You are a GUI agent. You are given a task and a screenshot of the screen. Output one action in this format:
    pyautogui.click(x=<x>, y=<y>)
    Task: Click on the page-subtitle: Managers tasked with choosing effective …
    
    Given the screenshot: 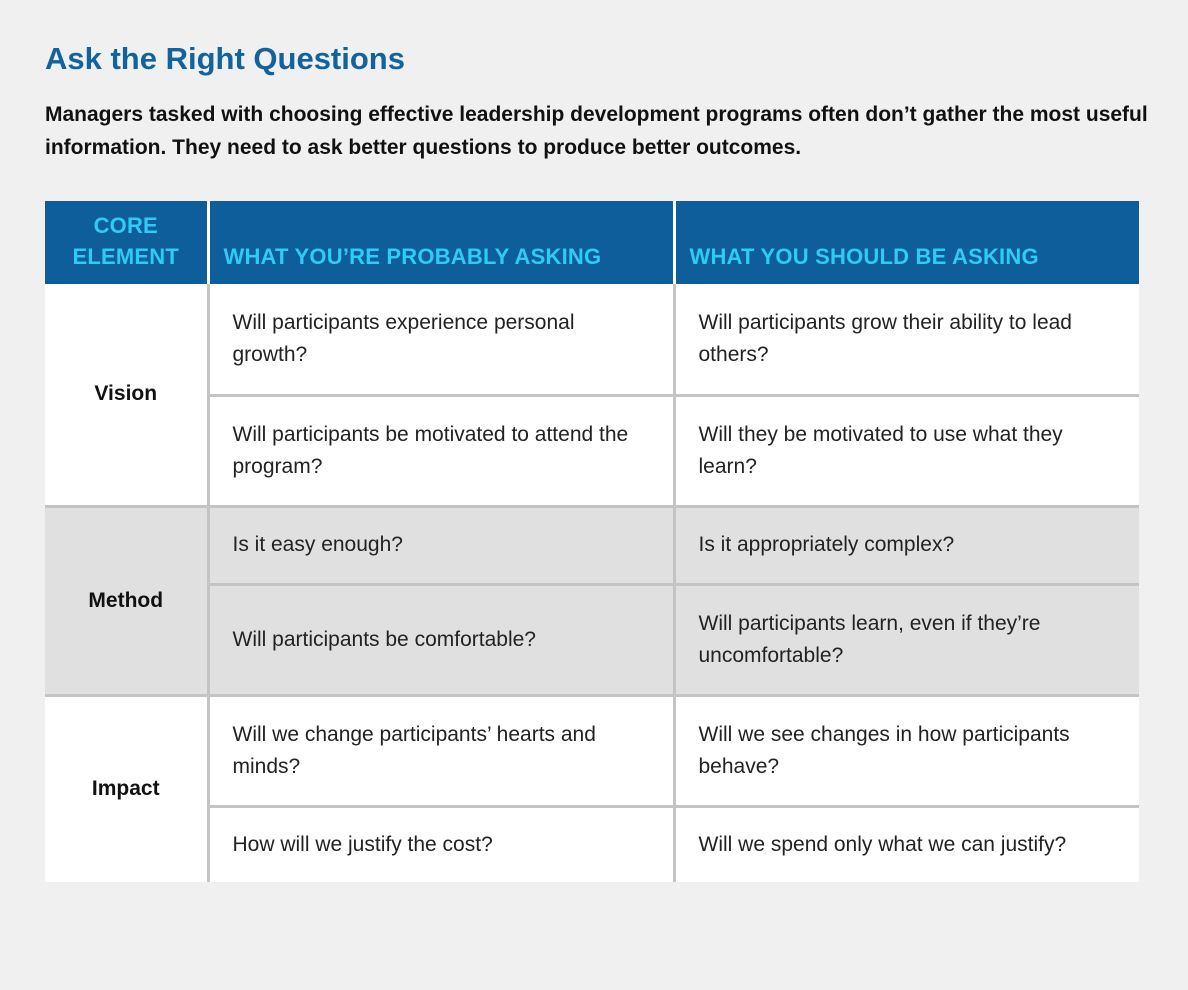 What is the action you would take?
    pyautogui.click(x=596, y=131)
    